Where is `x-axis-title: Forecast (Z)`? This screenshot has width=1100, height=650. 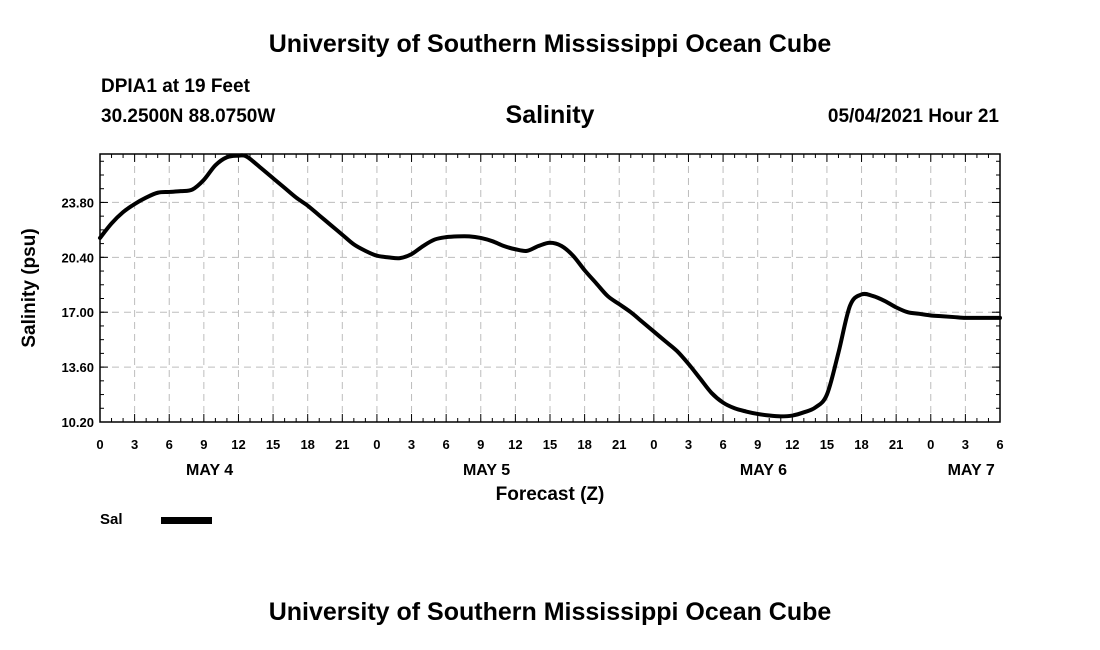 x-axis-title: Forecast (Z) is located at coordinates (550, 494).